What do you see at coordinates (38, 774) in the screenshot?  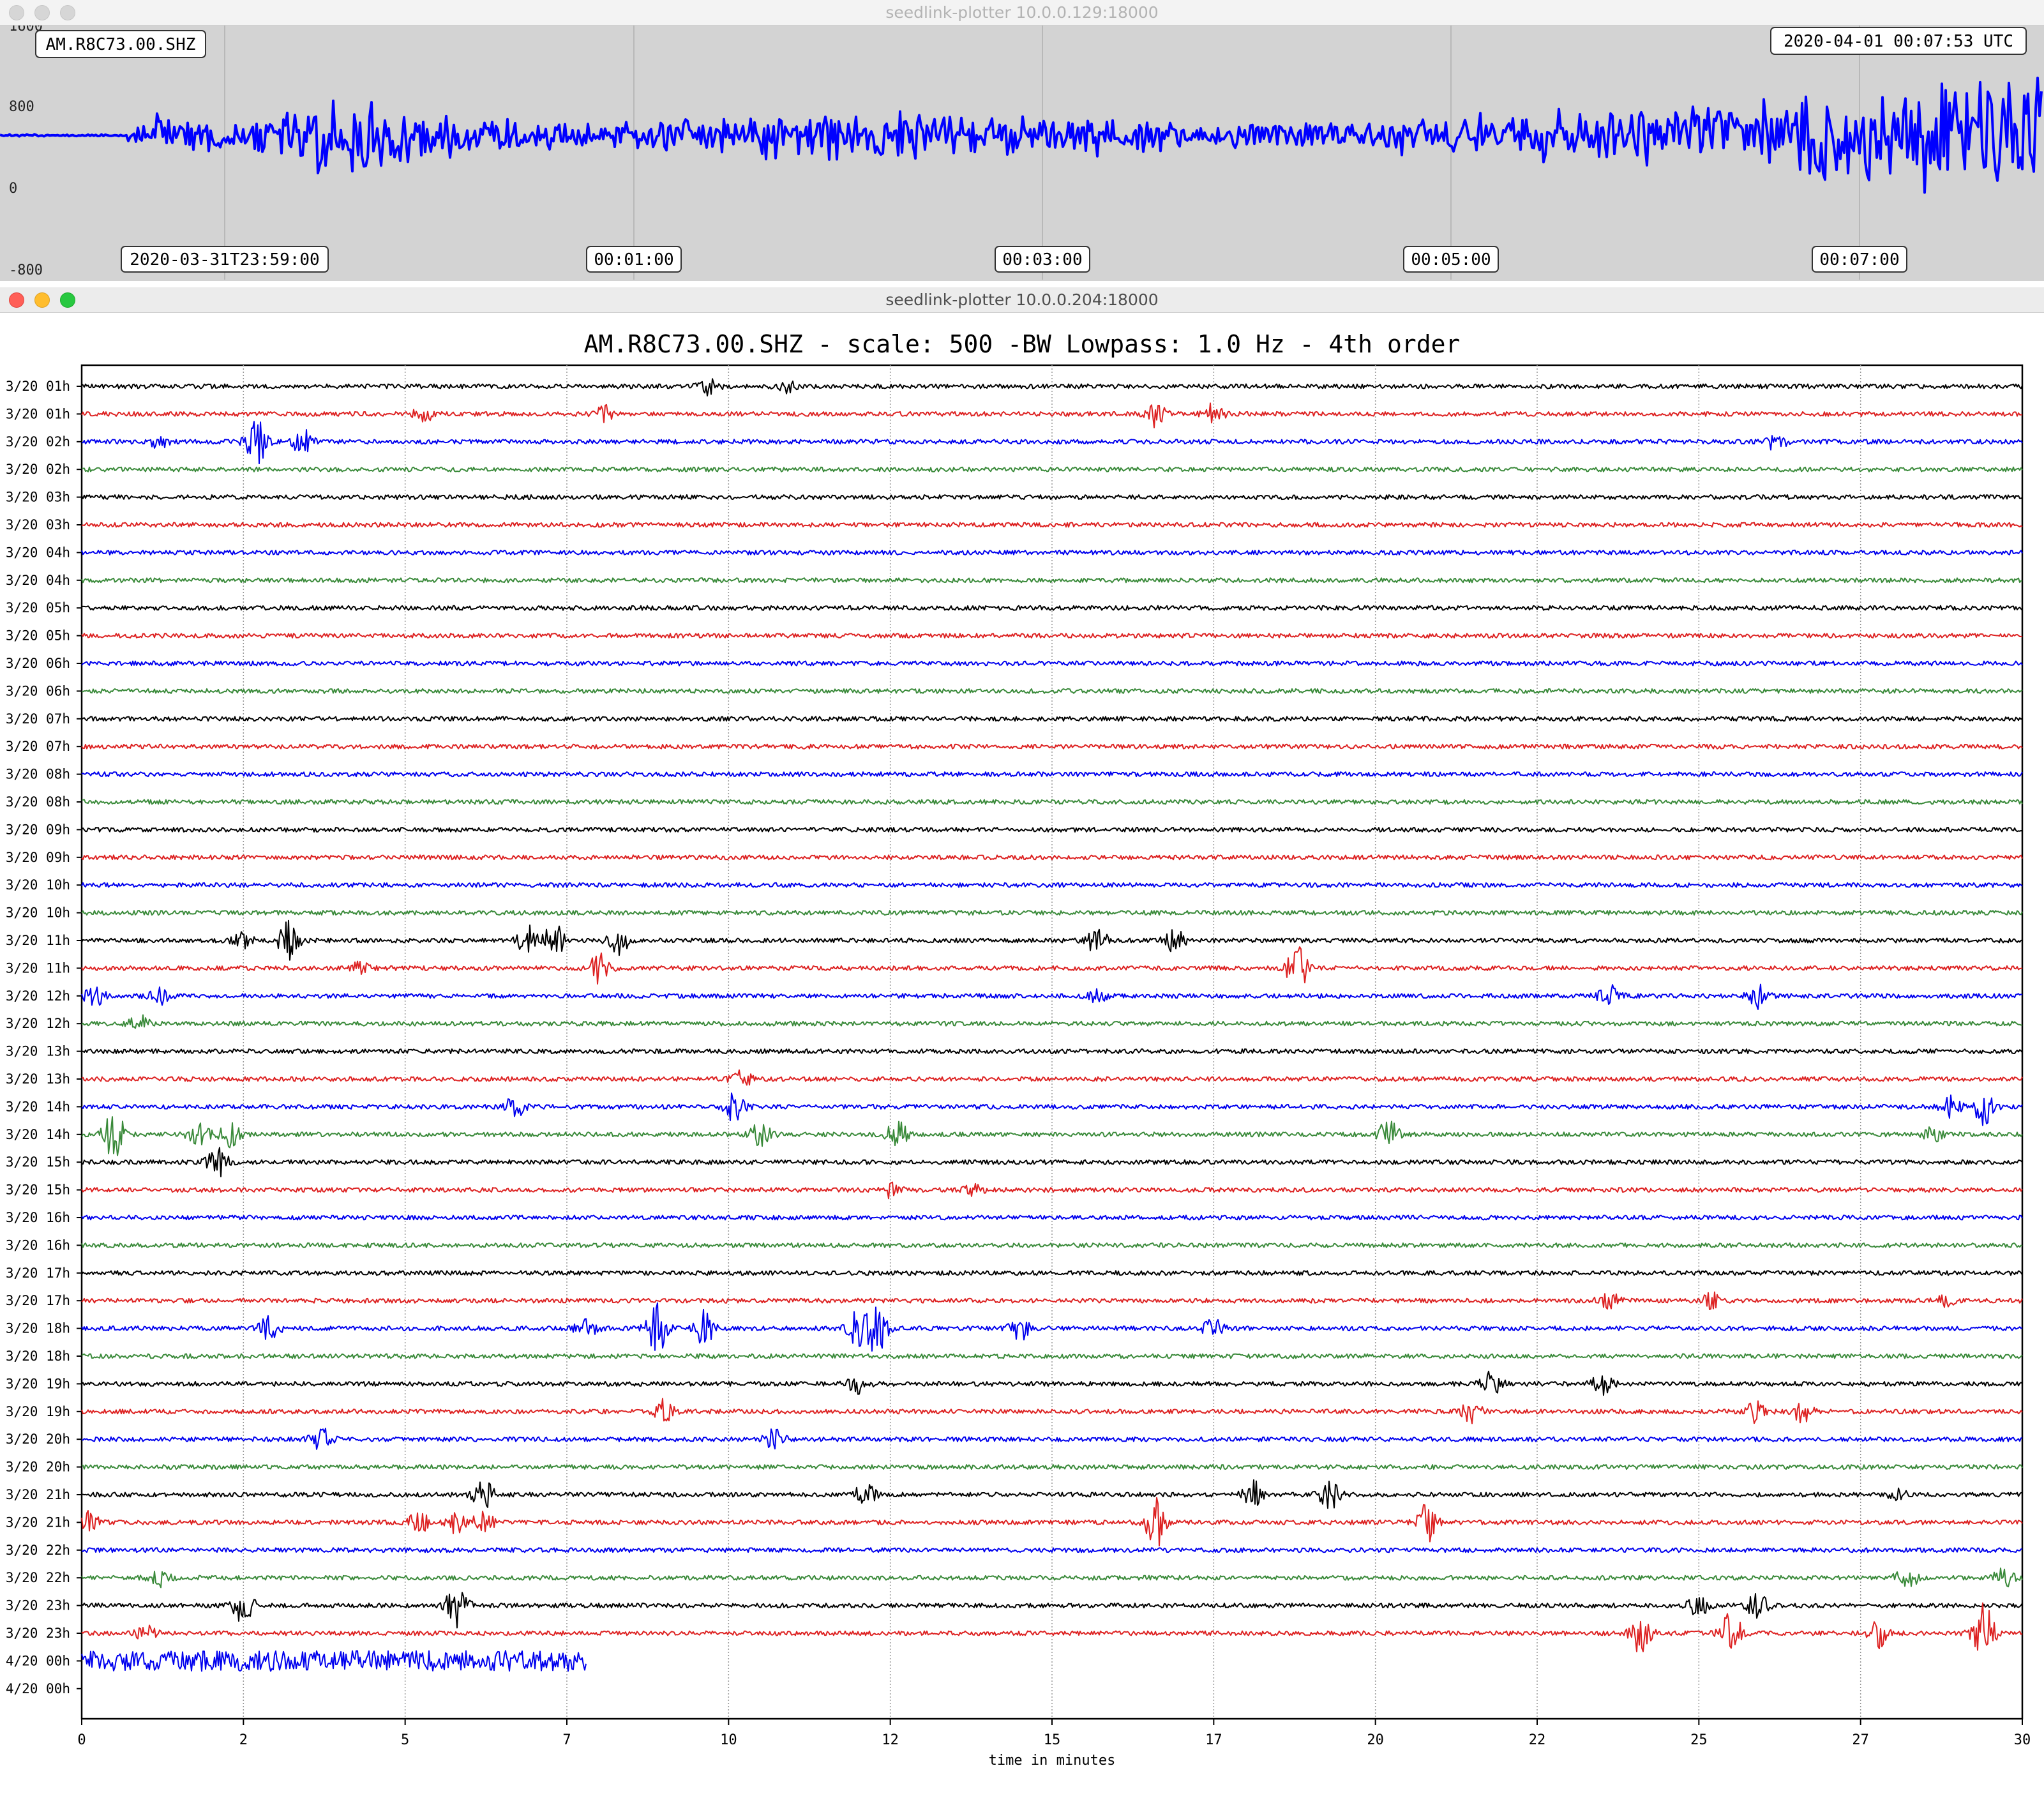 I see `row-label: 3/20 08h` at bounding box center [38, 774].